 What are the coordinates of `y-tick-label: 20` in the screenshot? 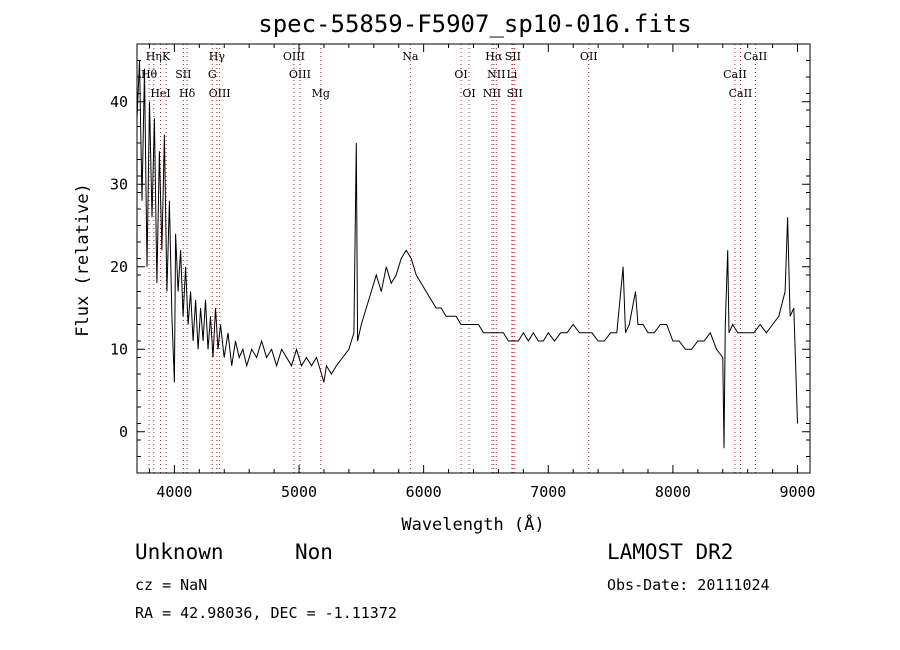 It's located at (119, 267).